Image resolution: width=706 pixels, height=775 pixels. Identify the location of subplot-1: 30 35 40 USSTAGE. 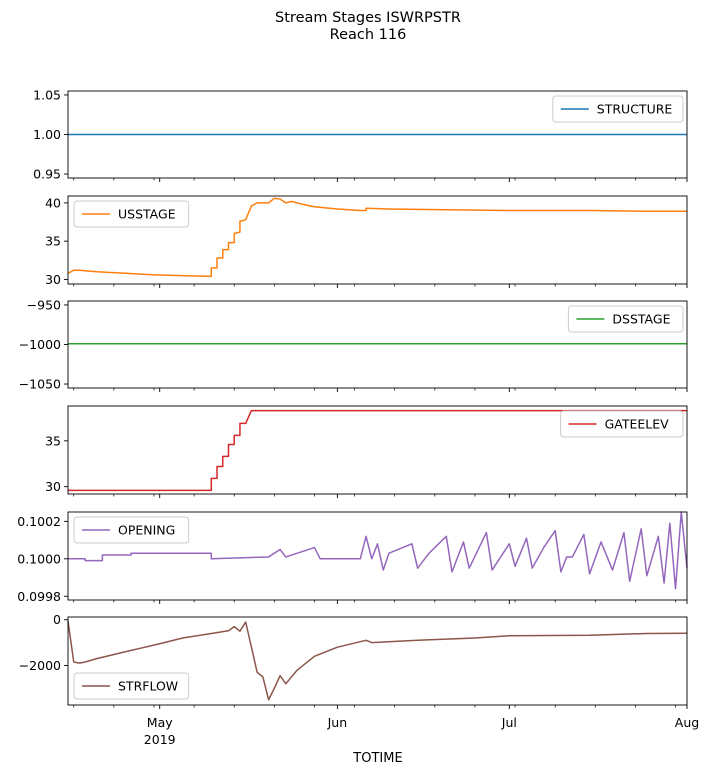
(366, 241).